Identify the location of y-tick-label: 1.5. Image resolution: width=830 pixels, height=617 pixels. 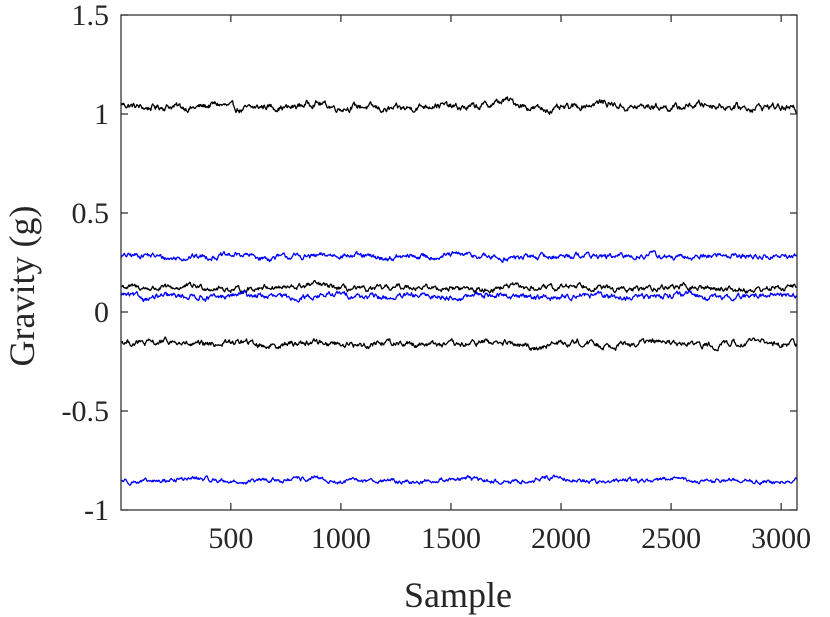
(91, 16).